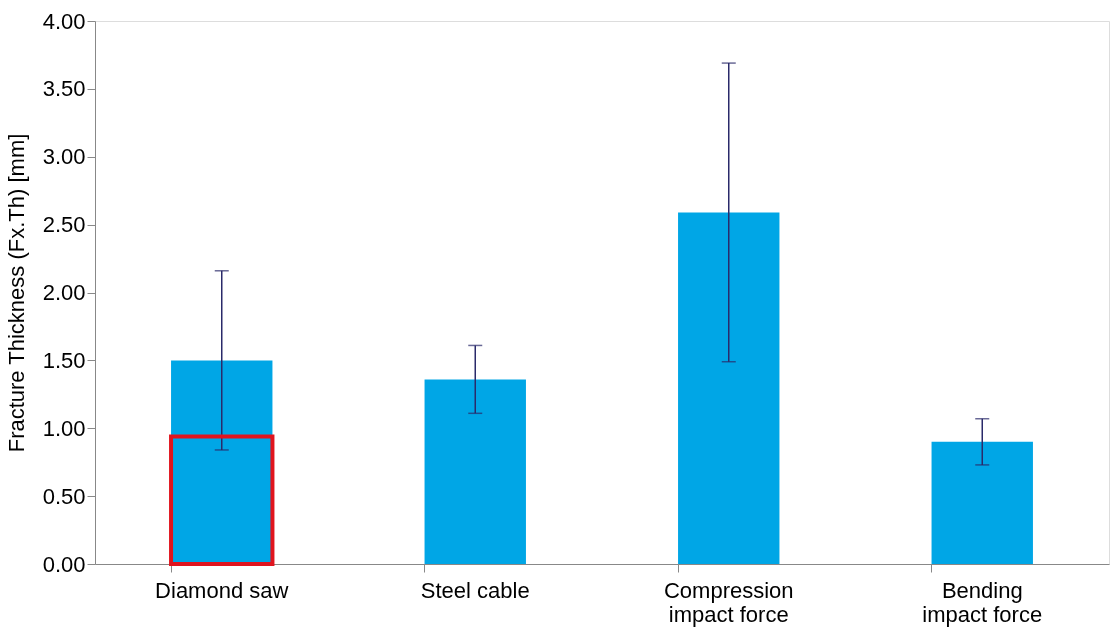 This screenshot has width=1119, height=630. I want to click on y-tick-label: 4.00, so click(64, 21).